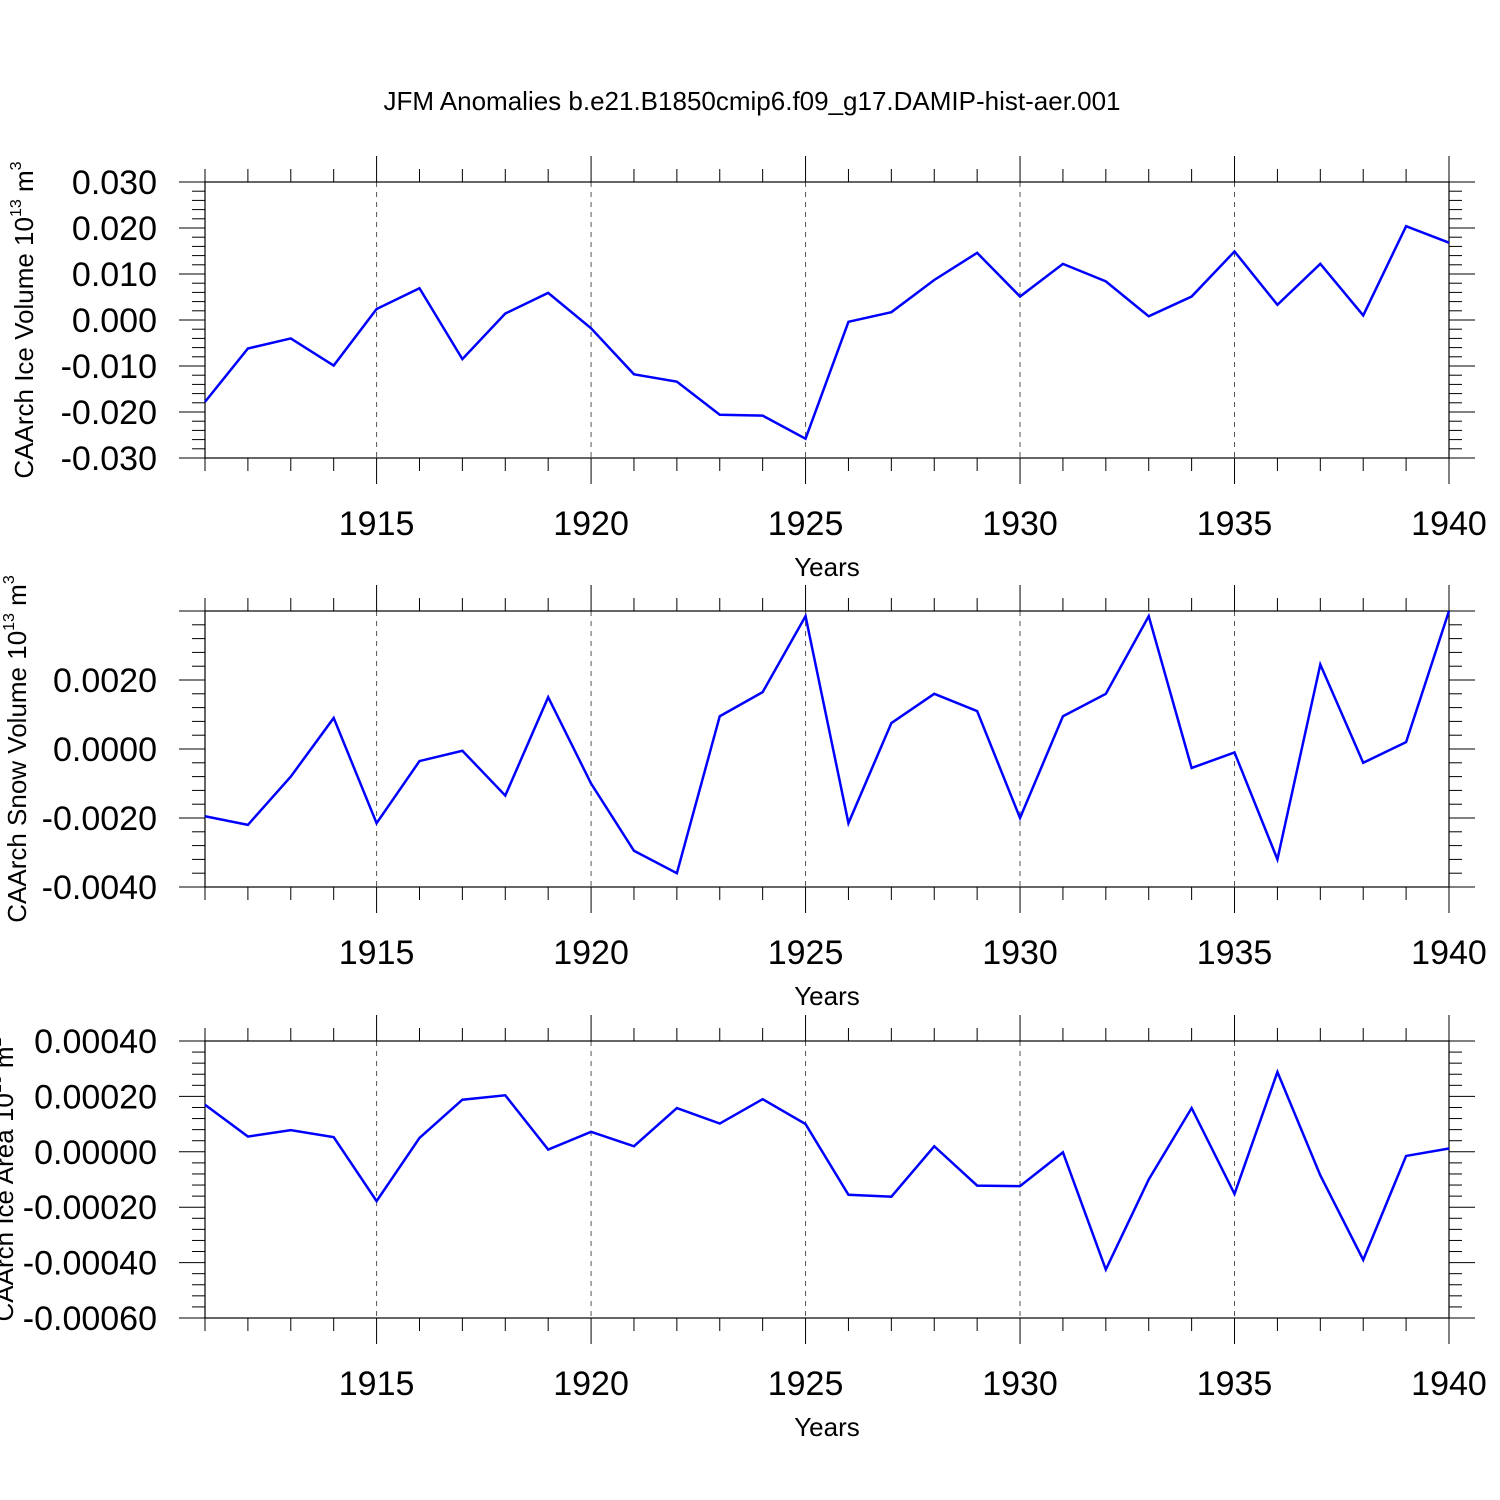 The image size is (1500, 1500). What do you see at coordinates (9, 1207) in the screenshot?
I see `y-axis-label-text: CAArch Ice Area 10` at bounding box center [9, 1207].